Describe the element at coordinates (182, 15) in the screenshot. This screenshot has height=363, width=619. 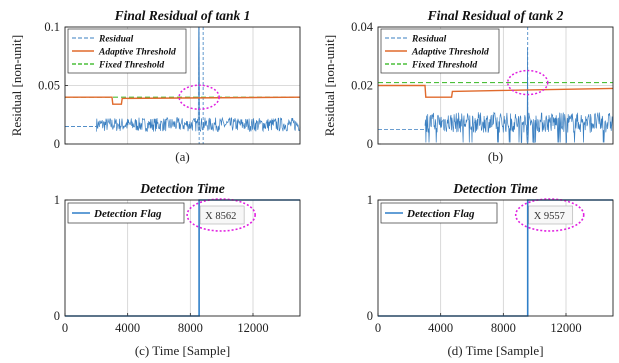
I see `chart-title: Final Residual of tank 1` at that location.